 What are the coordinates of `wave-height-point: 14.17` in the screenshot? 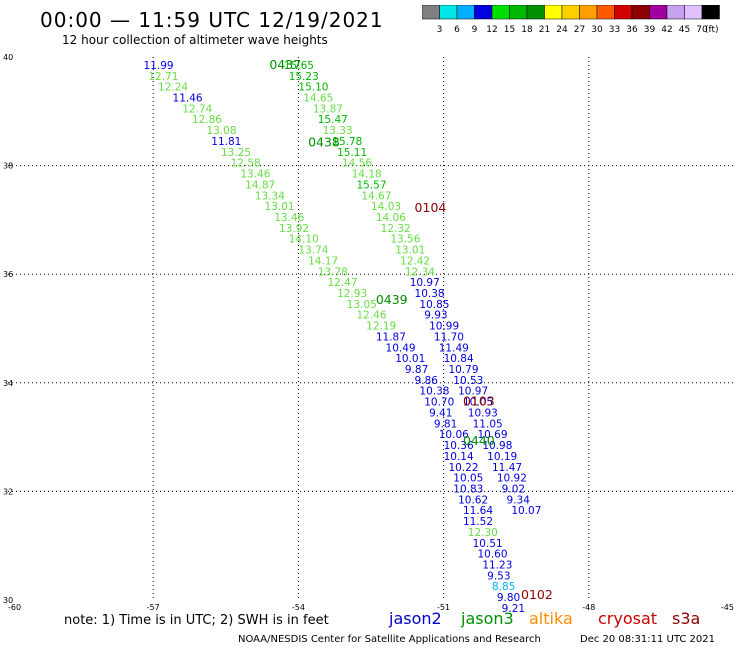 It's located at (323, 261).